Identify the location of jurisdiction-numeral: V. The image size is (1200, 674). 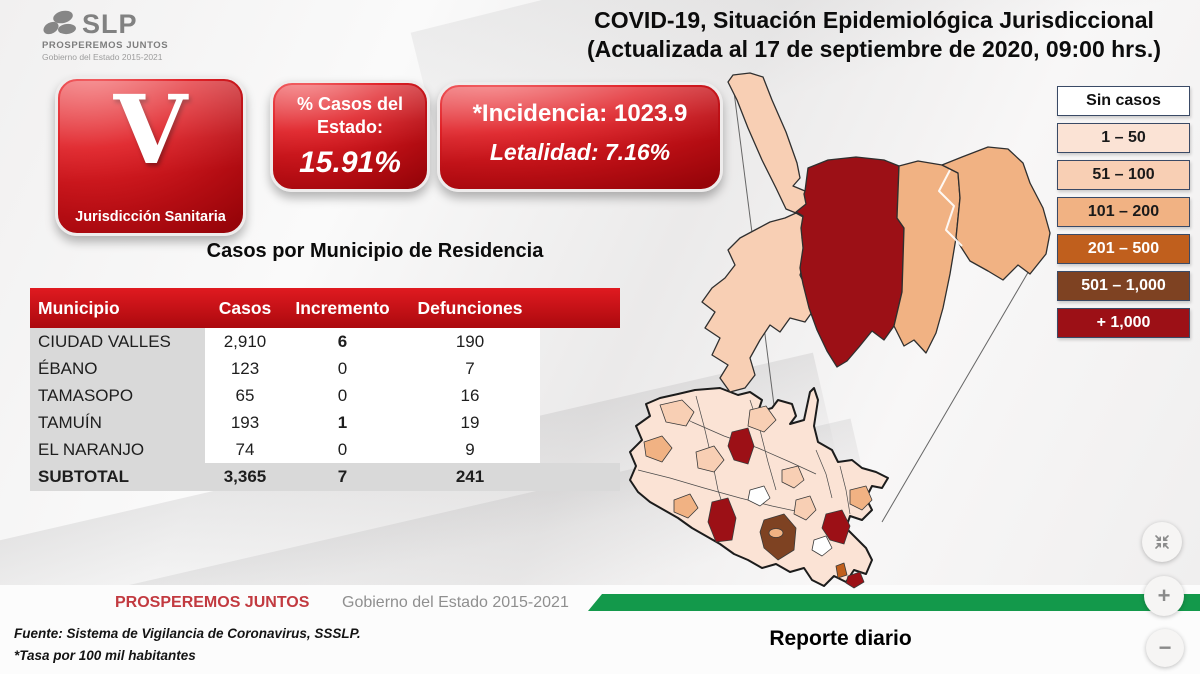
(150, 130).